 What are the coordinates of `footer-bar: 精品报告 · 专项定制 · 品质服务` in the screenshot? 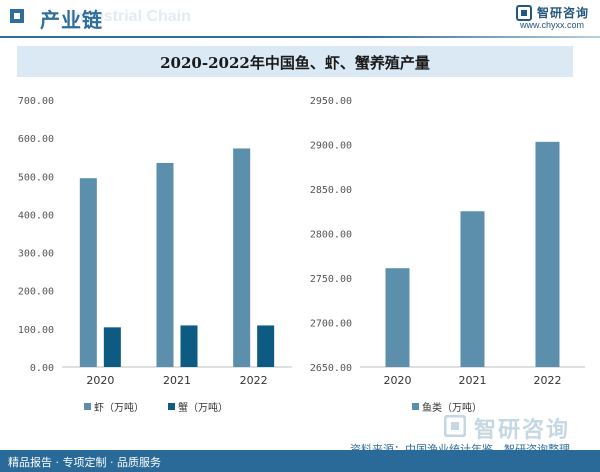 It's located at (300, 461).